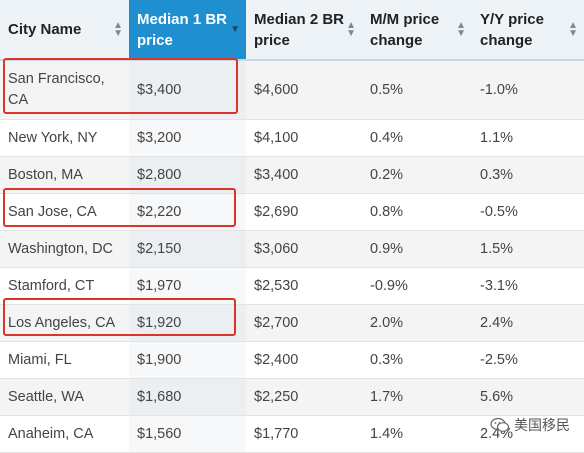  What do you see at coordinates (528, 286) in the screenshot?
I see `yy-change-cell: -3.1%` at bounding box center [528, 286].